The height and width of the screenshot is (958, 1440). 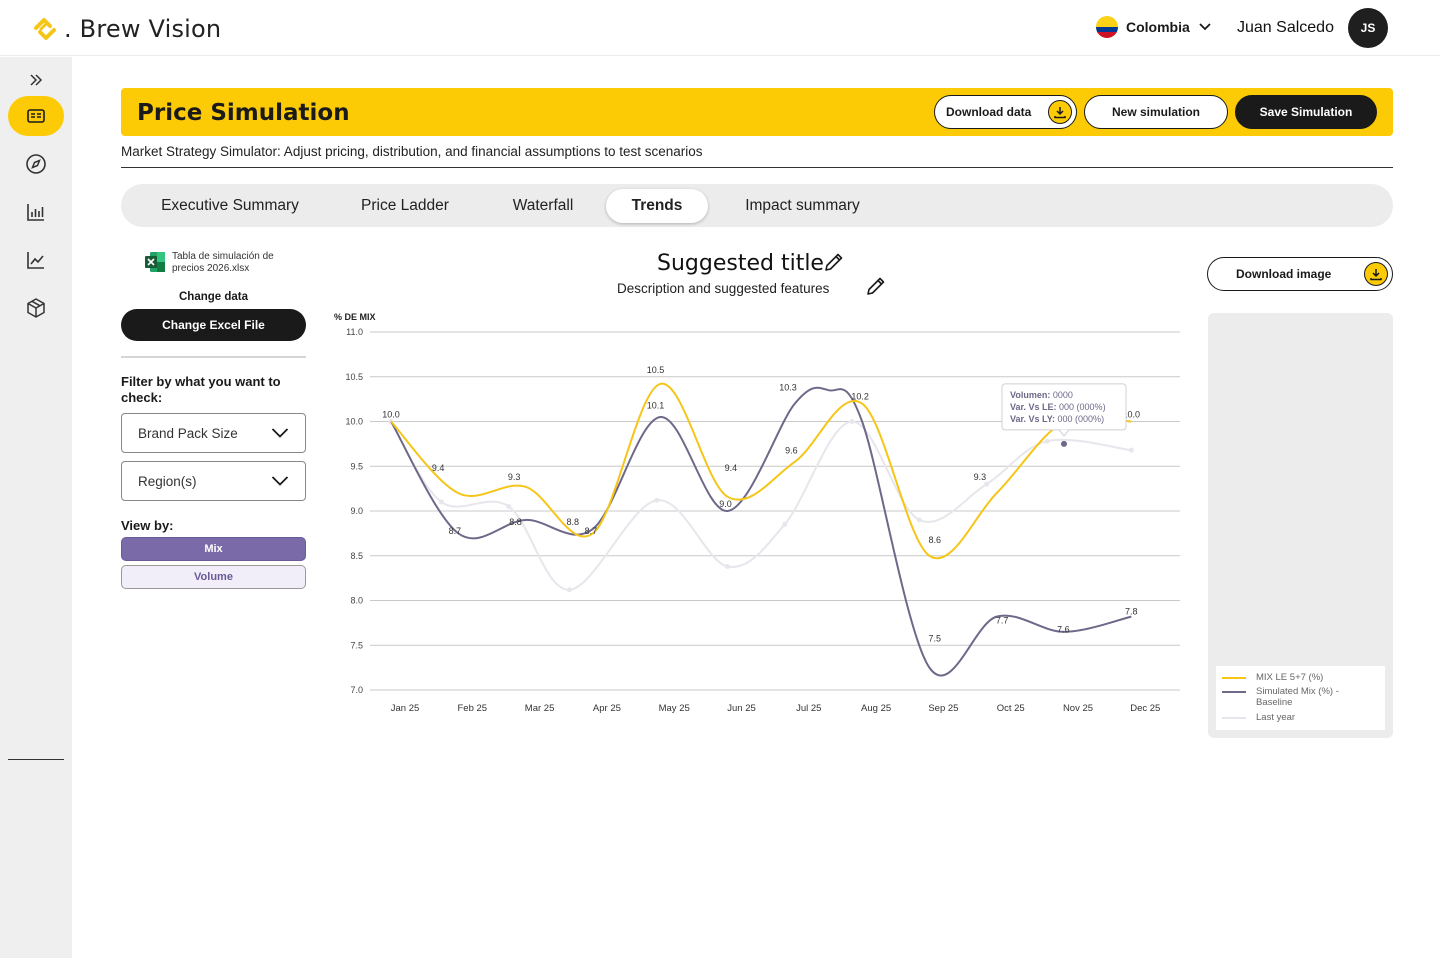 What do you see at coordinates (223, 262) in the screenshot?
I see `excel-file-name: Tabla de simulación de precios 2026.xlsx` at bounding box center [223, 262].